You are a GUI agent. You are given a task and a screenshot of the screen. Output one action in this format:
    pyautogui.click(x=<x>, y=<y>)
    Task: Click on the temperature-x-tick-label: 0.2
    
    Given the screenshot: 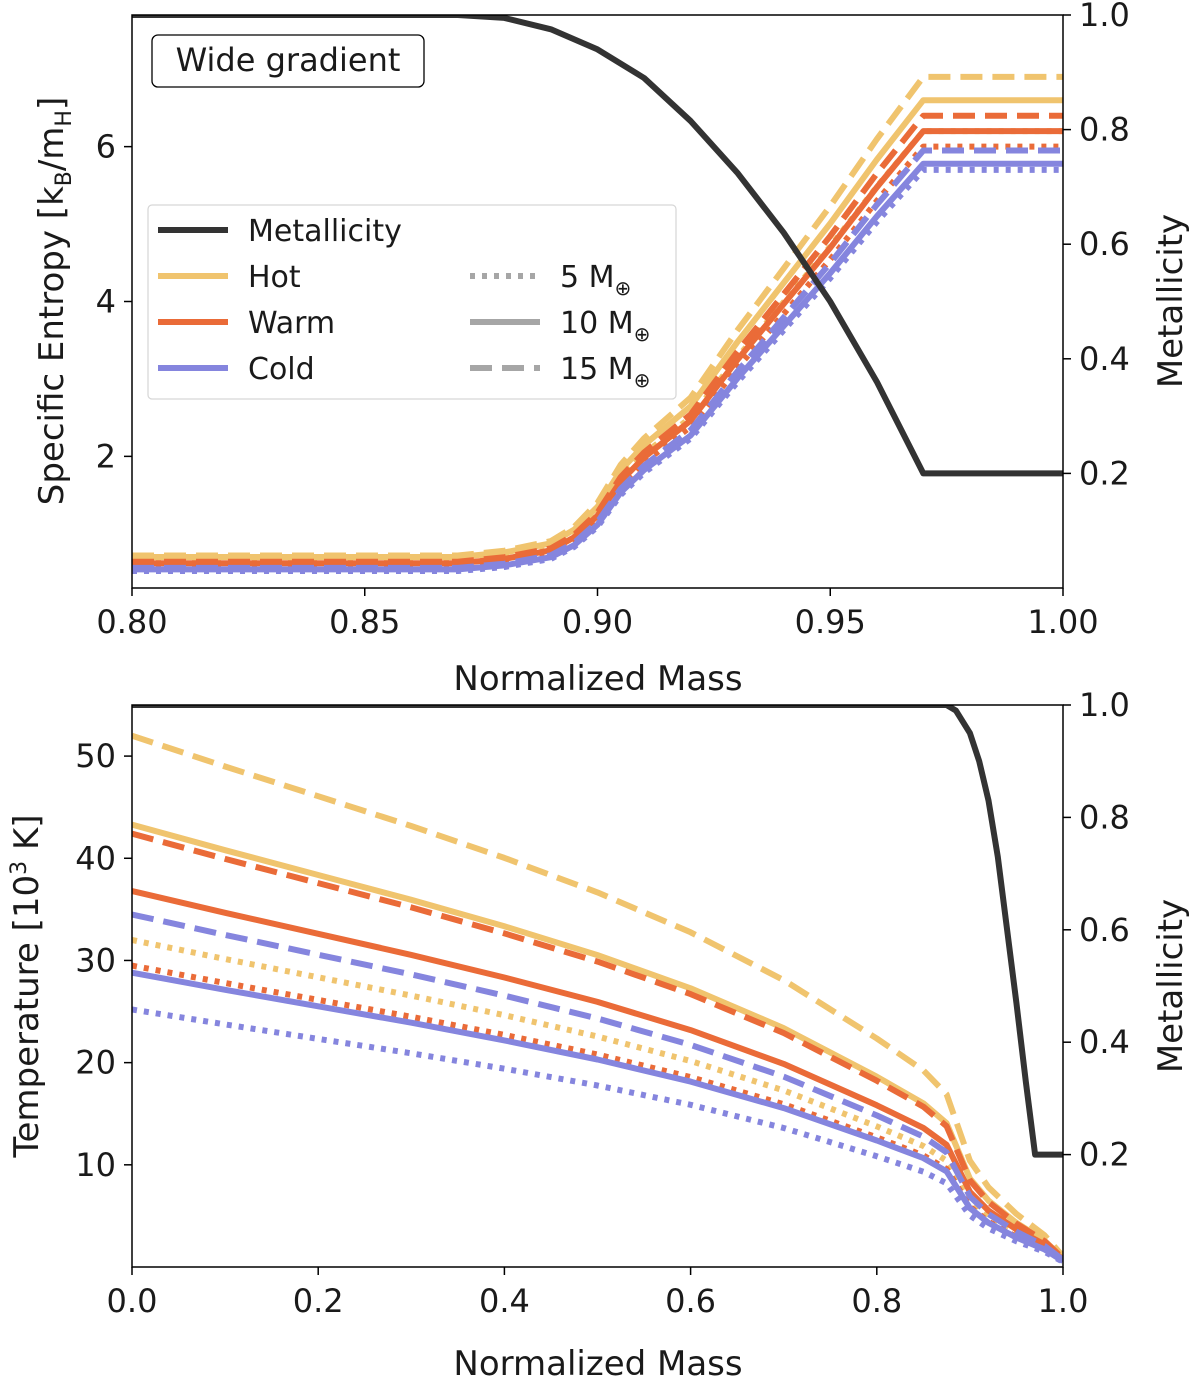 What is the action you would take?
    pyautogui.click(x=318, y=1301)
    